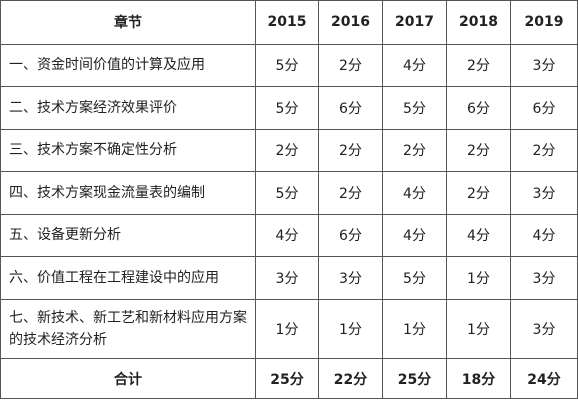  I want to click on total-cell: 合计, so click(128, 378).